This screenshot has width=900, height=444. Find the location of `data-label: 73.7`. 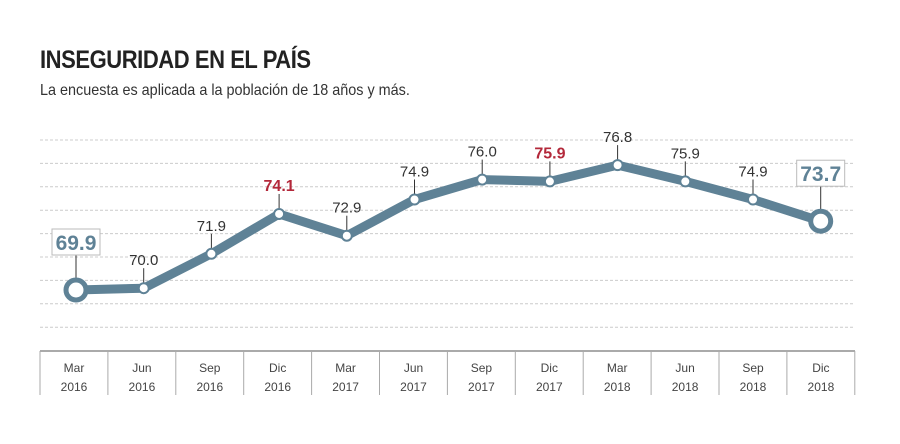

data-label: 73.7 is located at coordinates (820, 174).